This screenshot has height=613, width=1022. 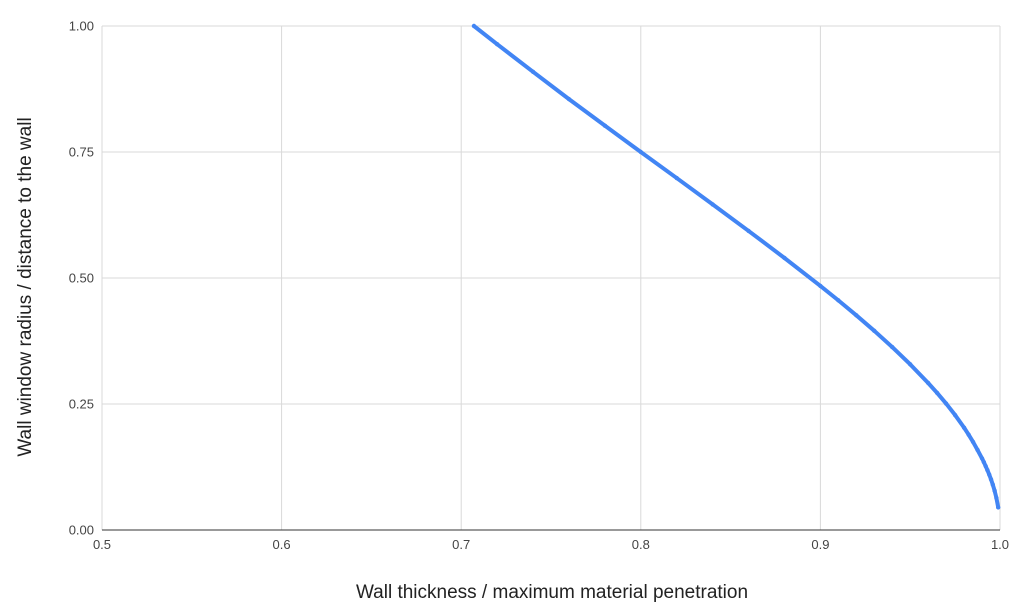 I want to click on x-tick-label: 0.5, so click(x=102, y=544).